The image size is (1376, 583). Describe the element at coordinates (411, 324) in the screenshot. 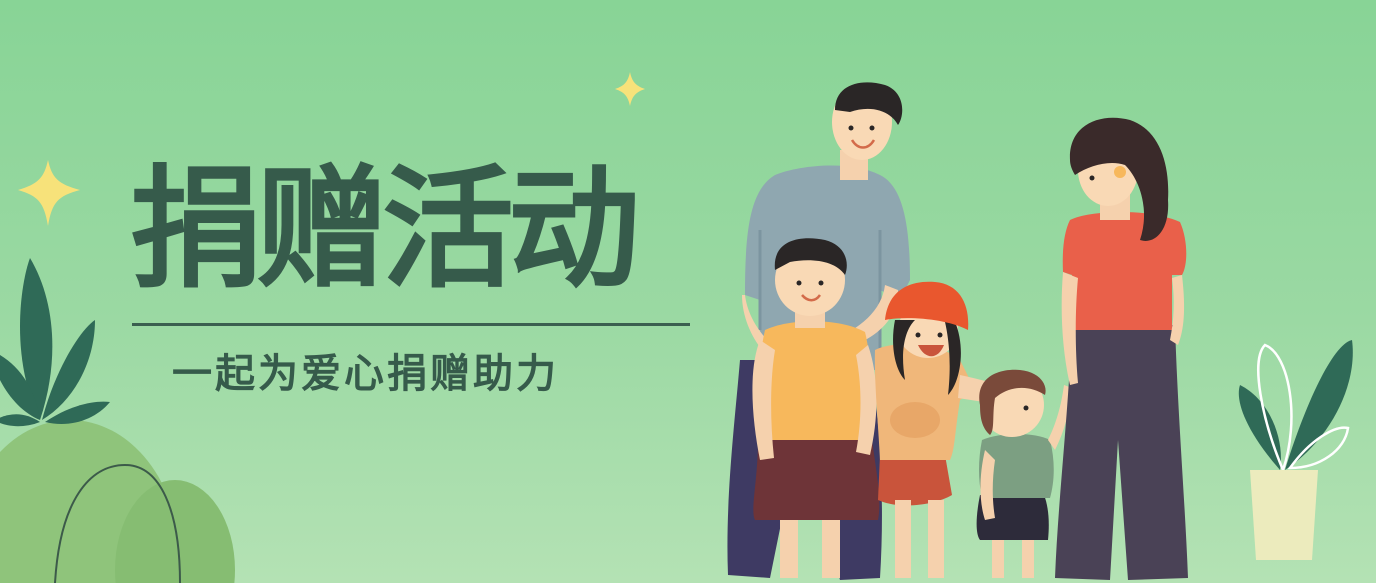

I see `title-divider` at that location.